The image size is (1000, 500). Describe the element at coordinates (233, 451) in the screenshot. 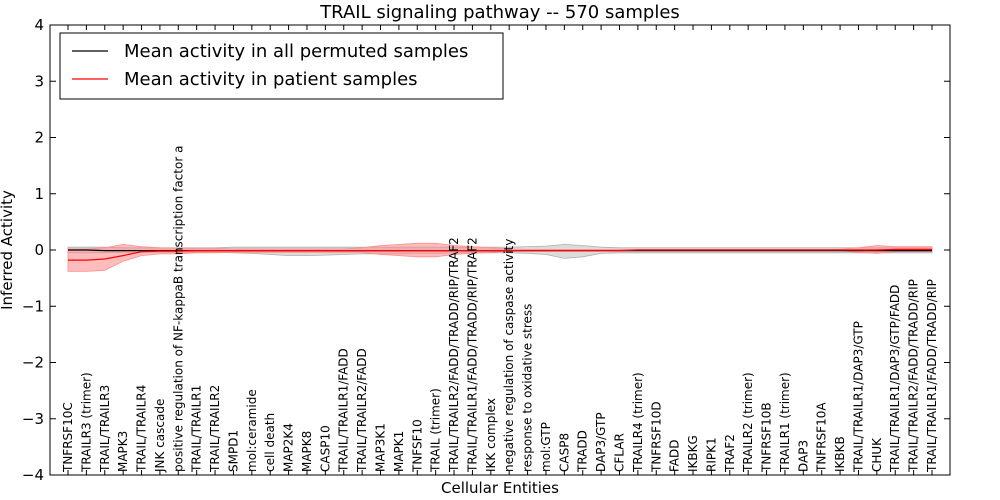

I see `x-tick-label: SMPD1` at that location.